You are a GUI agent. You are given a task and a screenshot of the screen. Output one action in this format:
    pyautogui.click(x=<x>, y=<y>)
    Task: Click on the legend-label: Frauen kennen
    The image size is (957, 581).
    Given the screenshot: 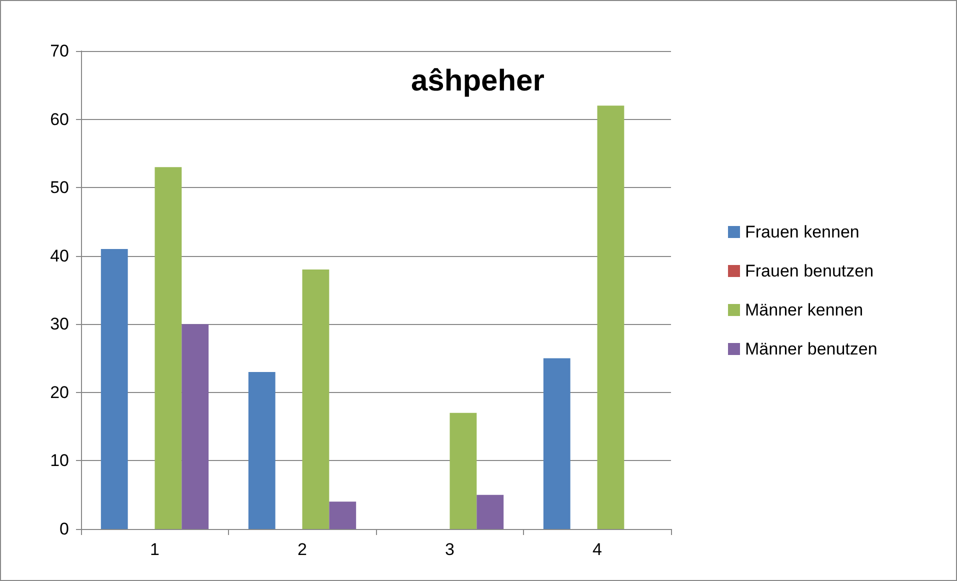 What is the action you would take?
    pyautogui.click(x=802, y=232)
    